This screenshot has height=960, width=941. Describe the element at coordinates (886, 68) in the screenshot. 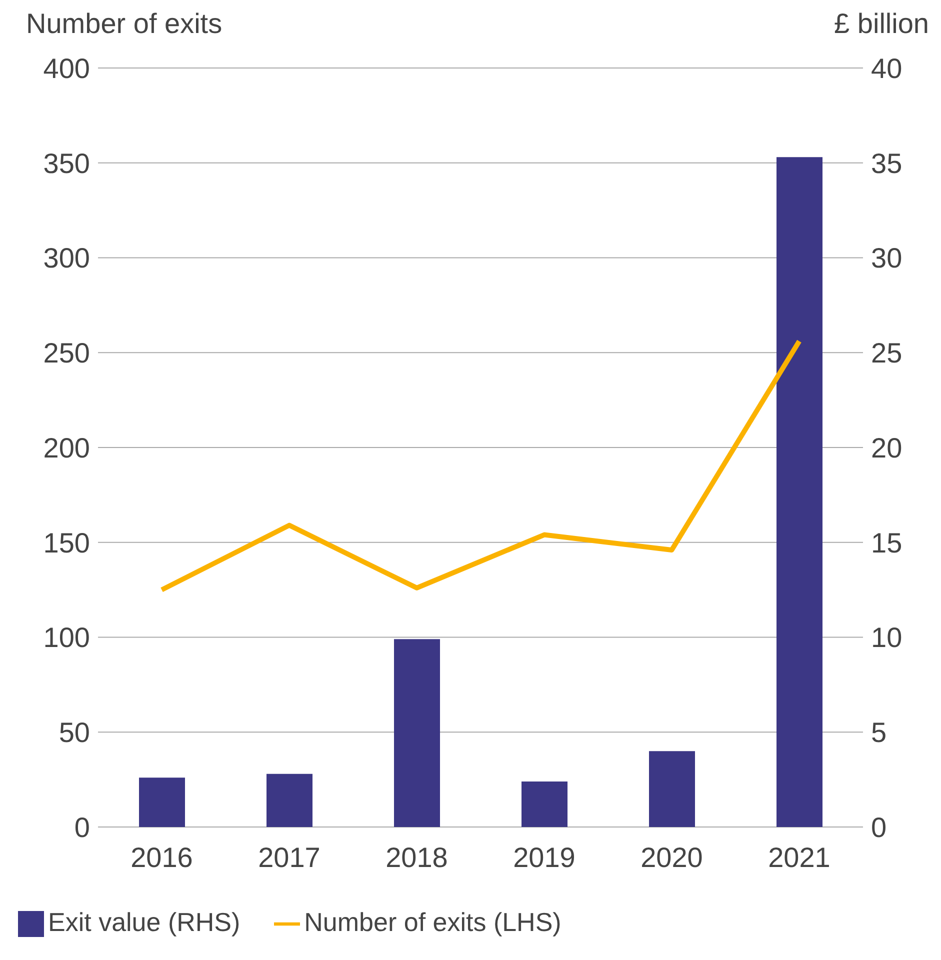

I see `y2-tick-label: 40` at that location.